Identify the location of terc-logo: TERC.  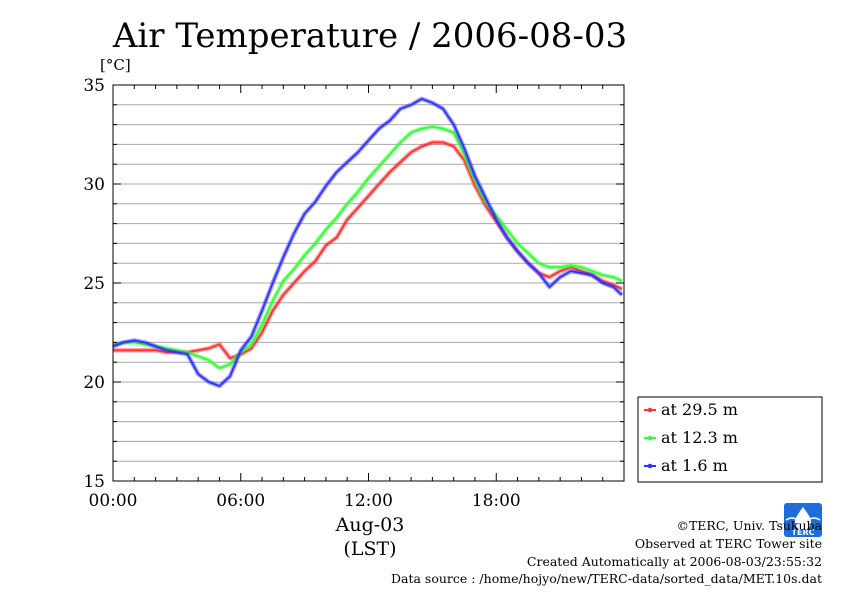
(803, 520).